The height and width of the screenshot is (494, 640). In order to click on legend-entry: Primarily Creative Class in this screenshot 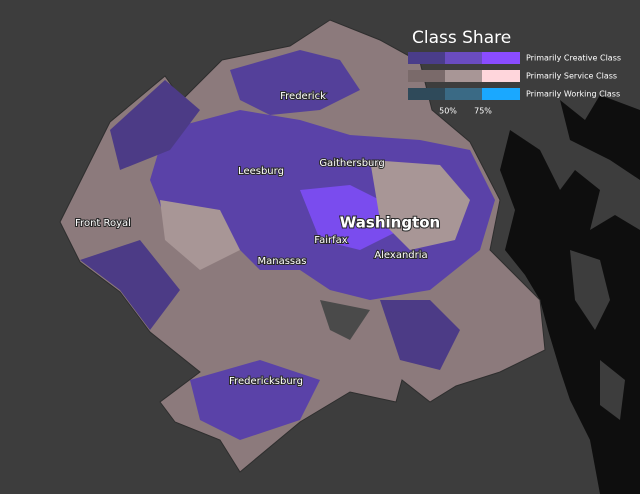, I will do `click(573, 58)`.